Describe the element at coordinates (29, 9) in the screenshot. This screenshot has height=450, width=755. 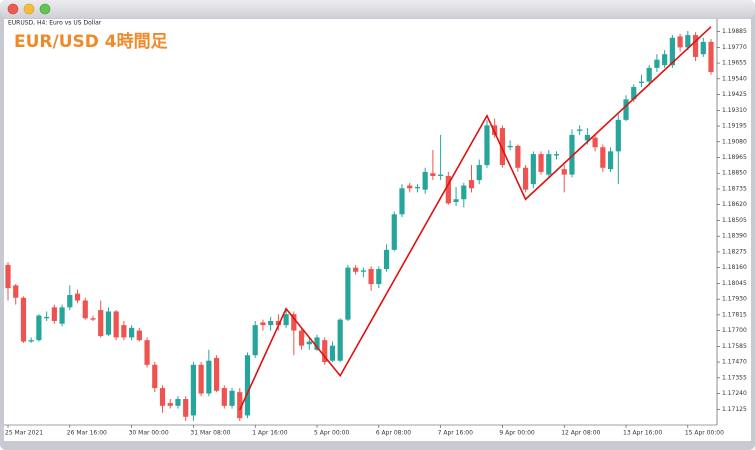
I see `minimize-button` at that location.